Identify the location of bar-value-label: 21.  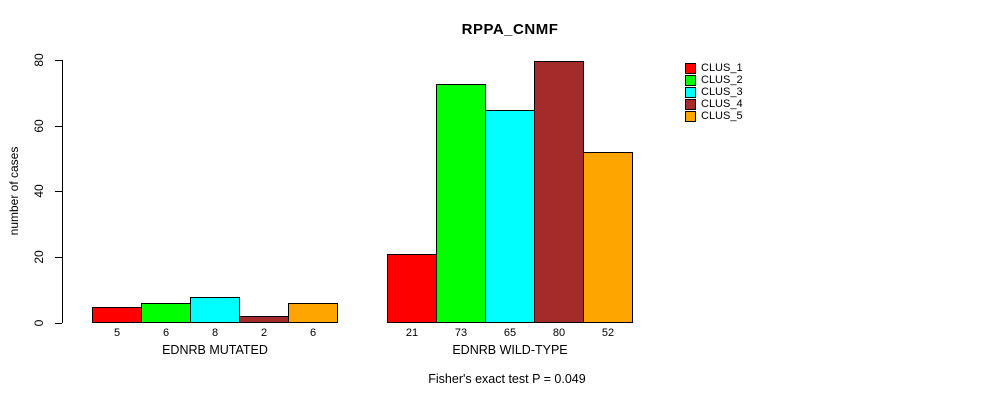
(412, 333).